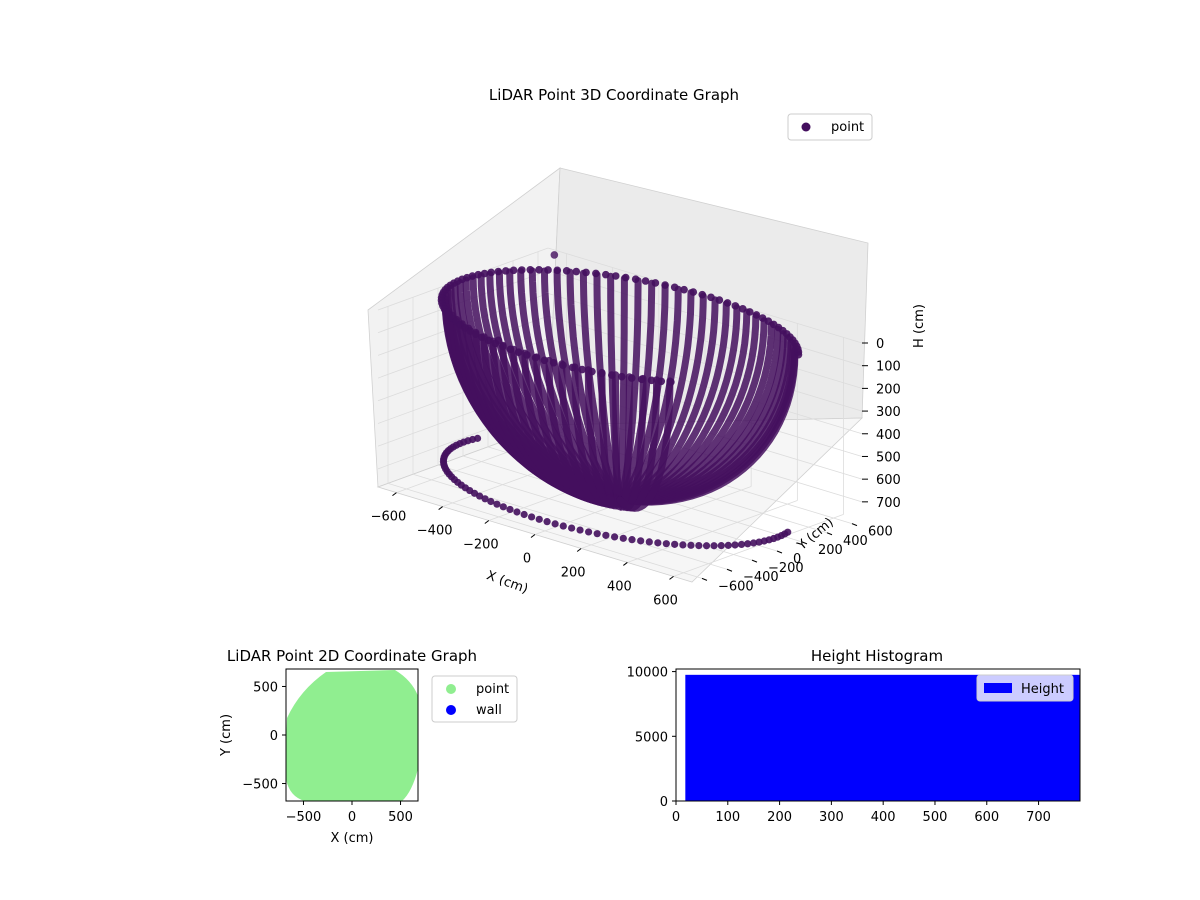 The height and width of the screenshot is (900, 1200). I want to click on legend-2d: point wall, so click(474, 699).